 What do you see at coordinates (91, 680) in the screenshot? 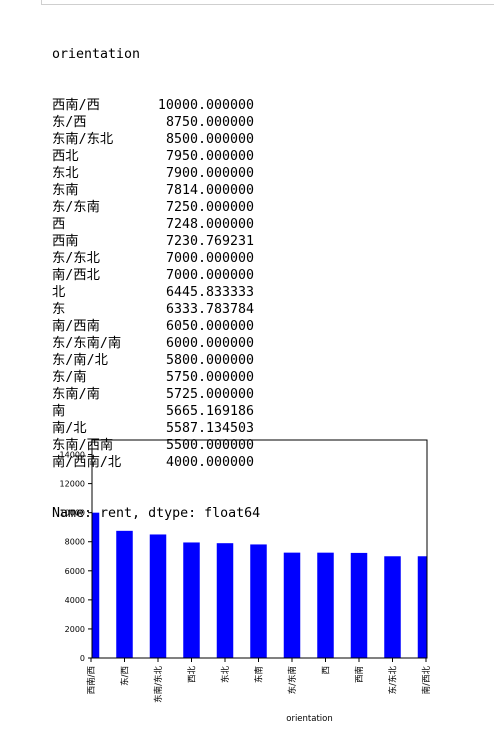
I see `x-tick-label: 西南/西` at bounding box center [91, 680].